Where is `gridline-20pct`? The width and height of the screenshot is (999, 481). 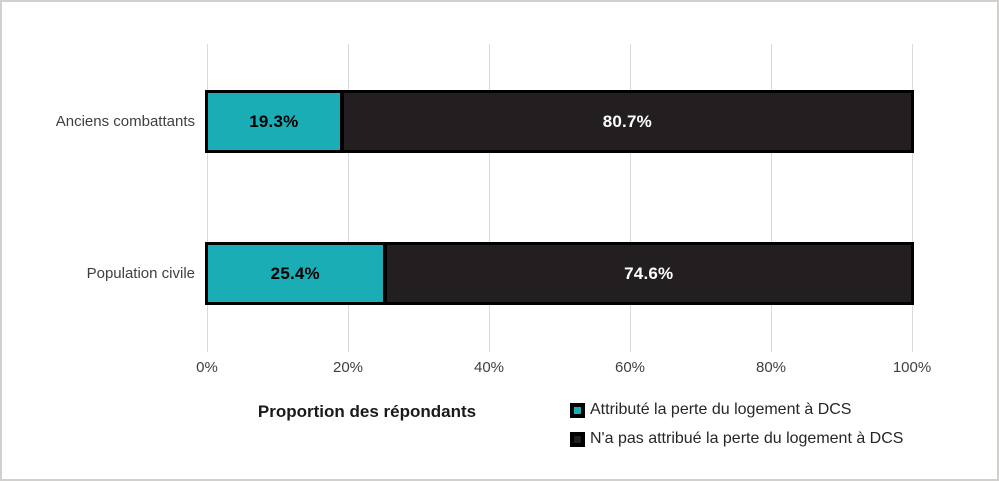 gridline-20pct is located at coordinates (348, 198).